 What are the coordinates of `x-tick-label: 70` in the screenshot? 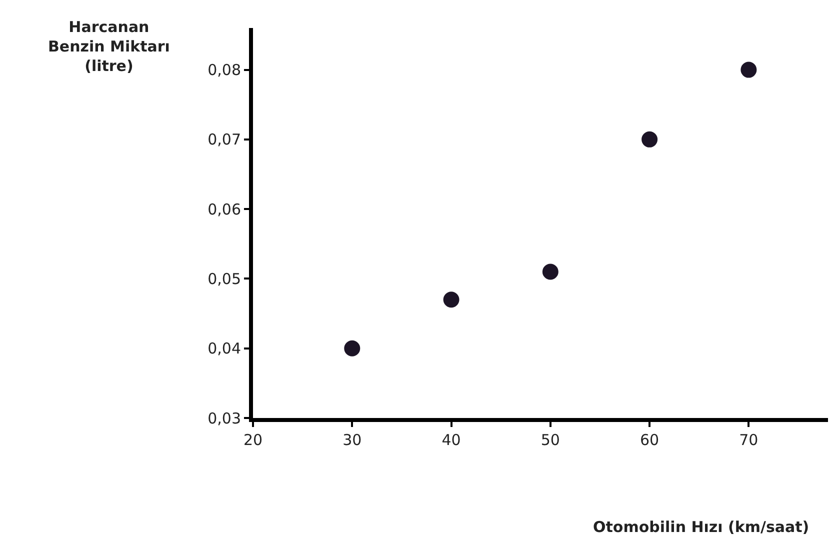 It's located at (748, 440).